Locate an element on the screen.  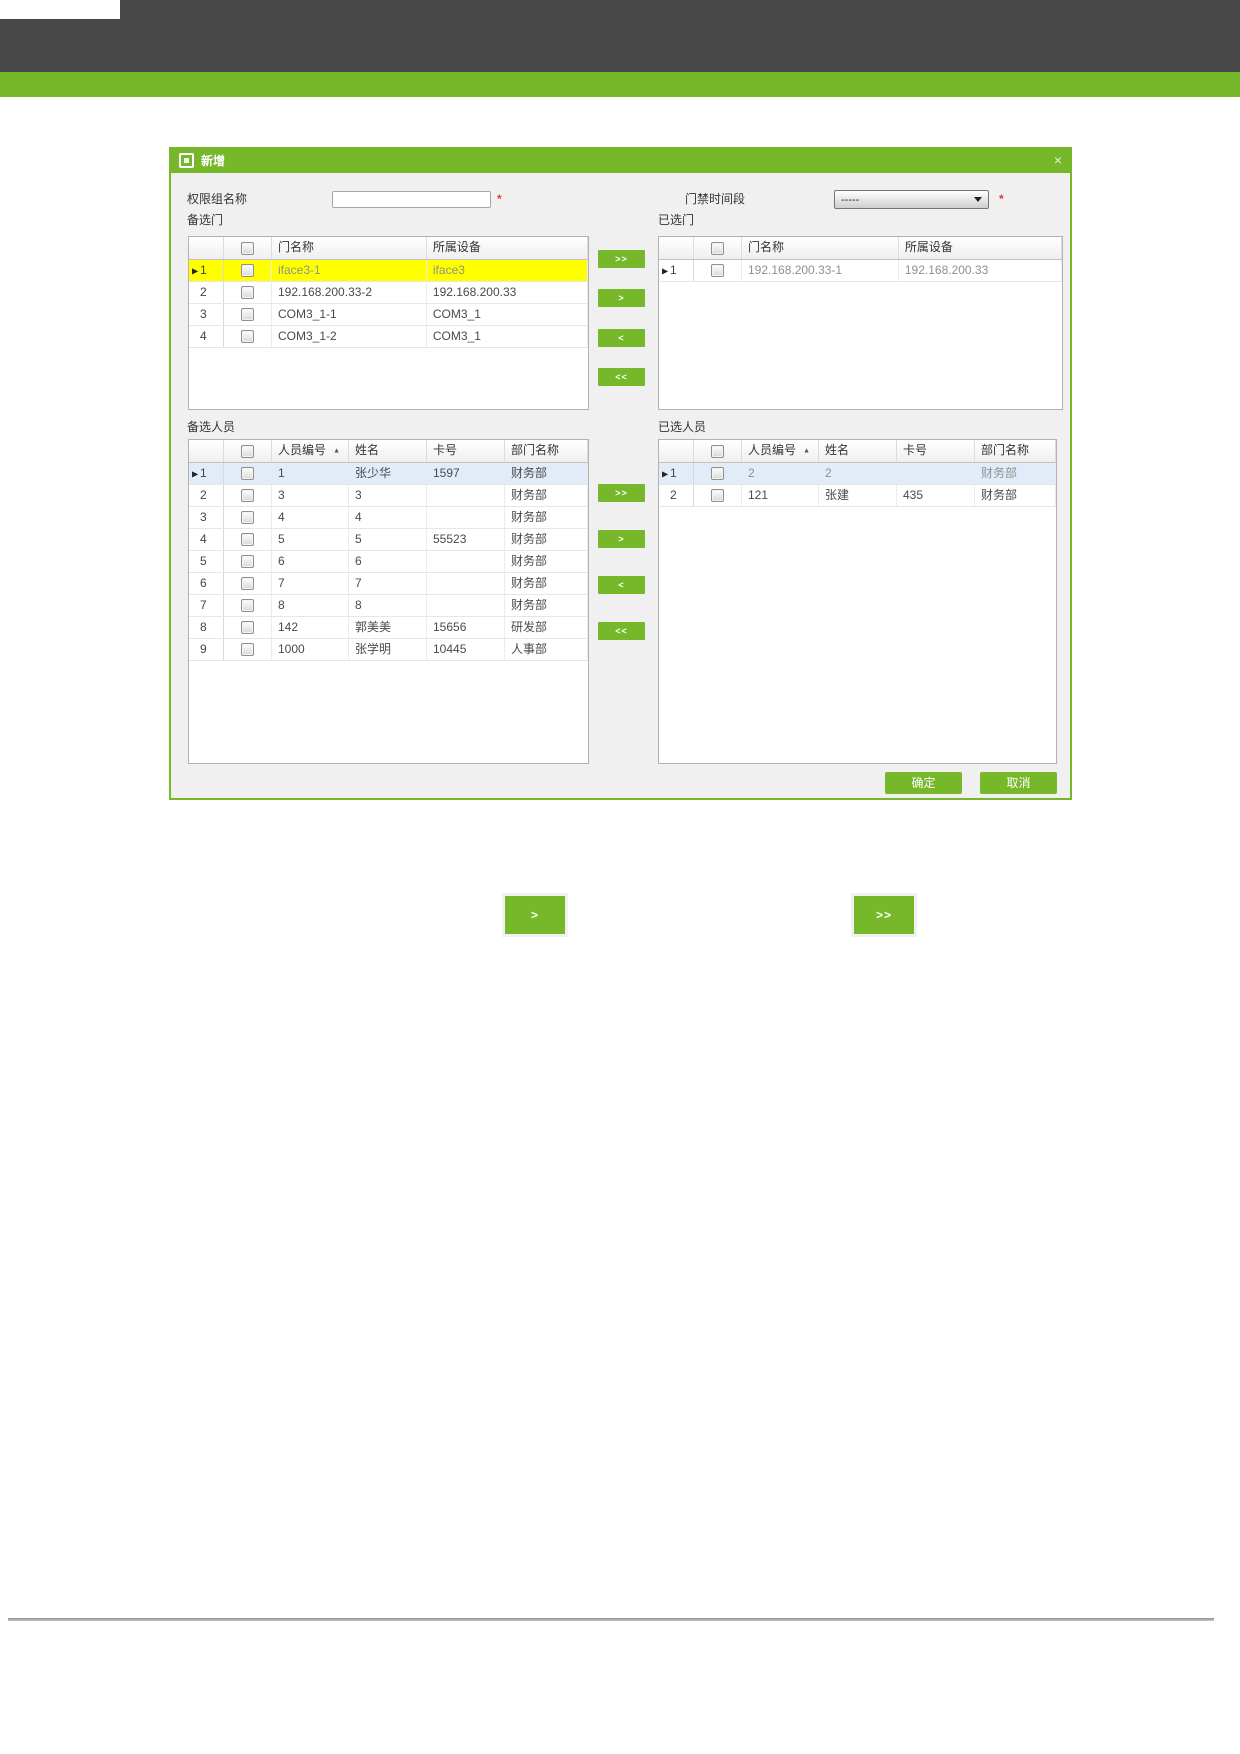
table-cell: 5 is located at coordinates (388, 539).